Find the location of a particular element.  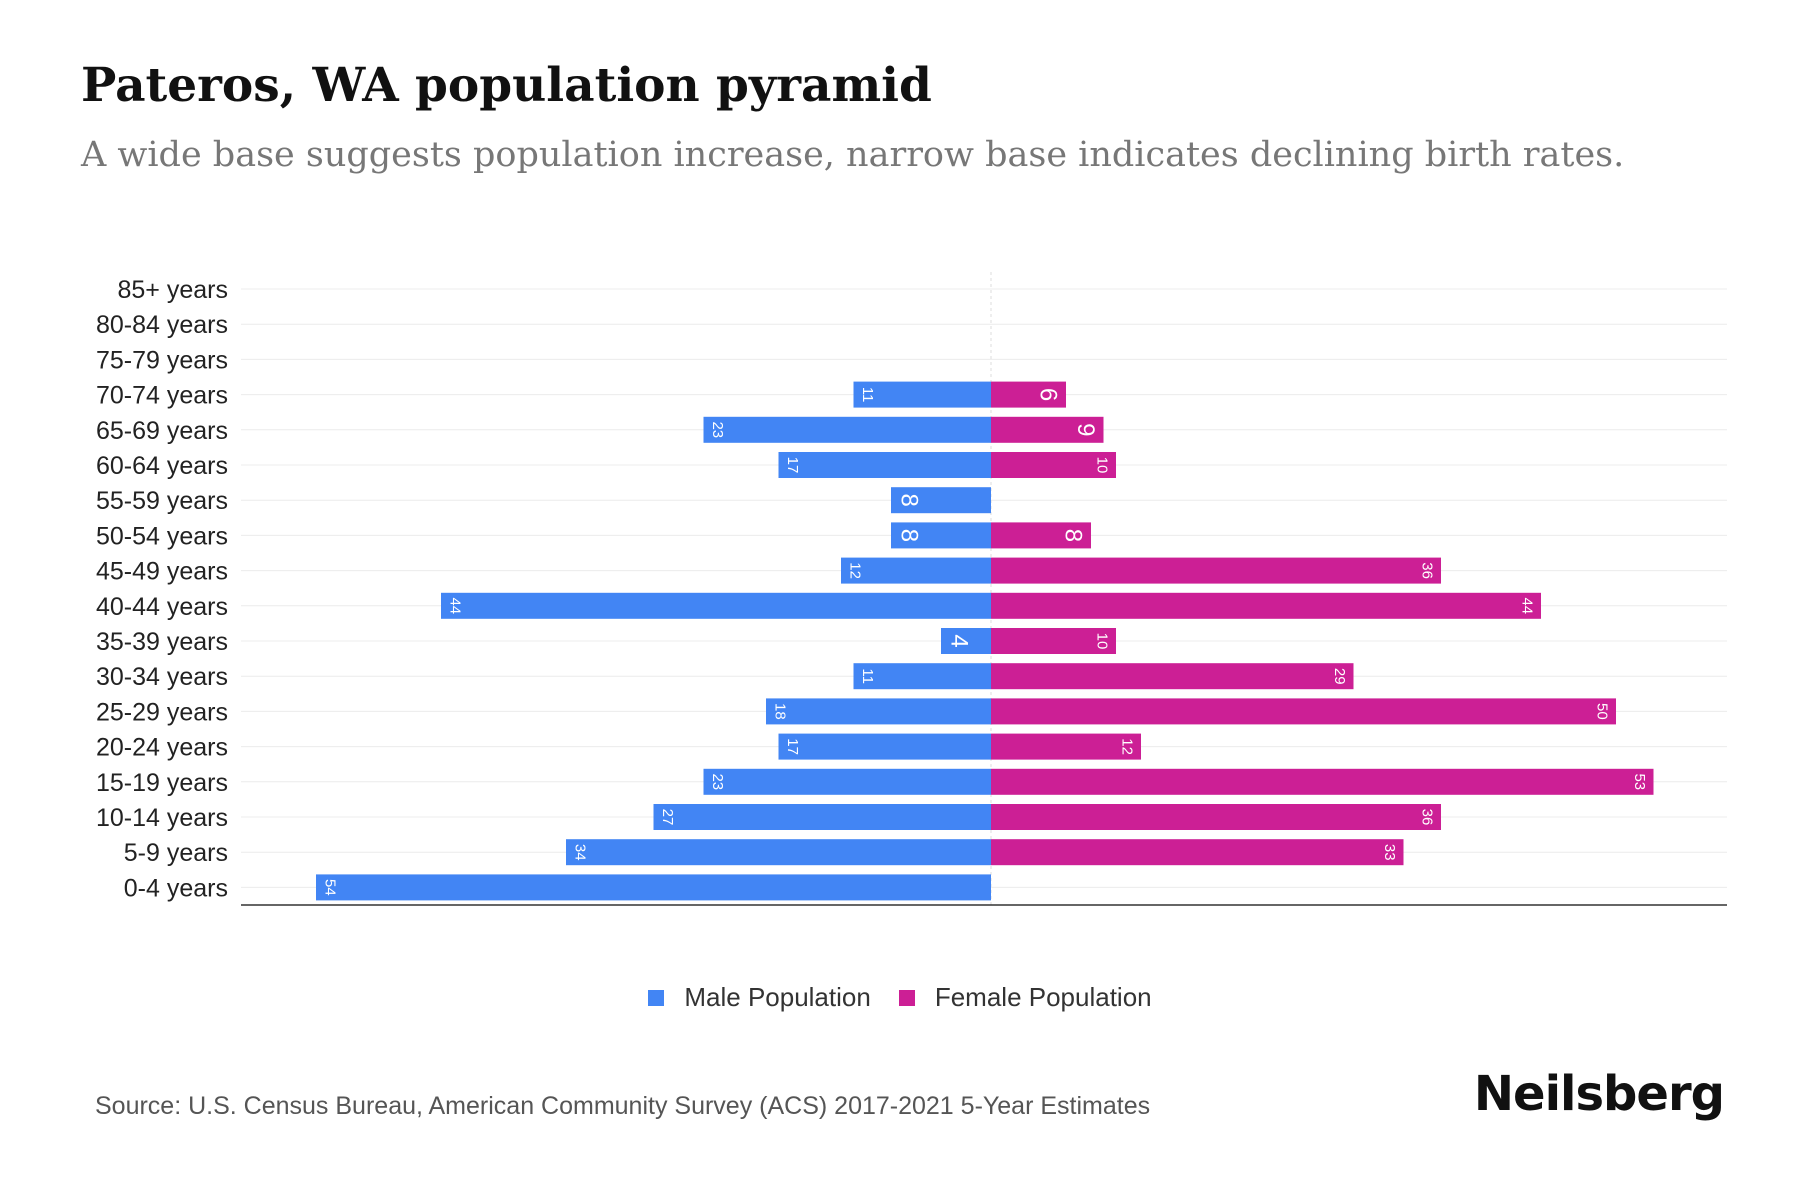

male-value-label: 54 is located at coordinates (330, 887).